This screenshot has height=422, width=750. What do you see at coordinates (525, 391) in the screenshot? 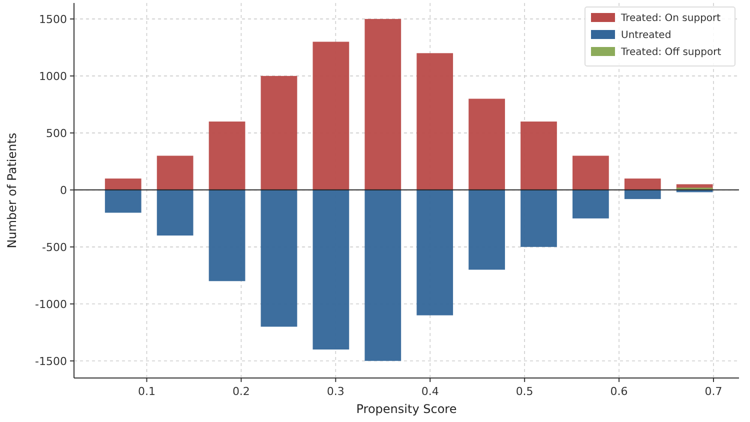
I see `x-tick-label: 0.5` at bounding box center [525, 391].